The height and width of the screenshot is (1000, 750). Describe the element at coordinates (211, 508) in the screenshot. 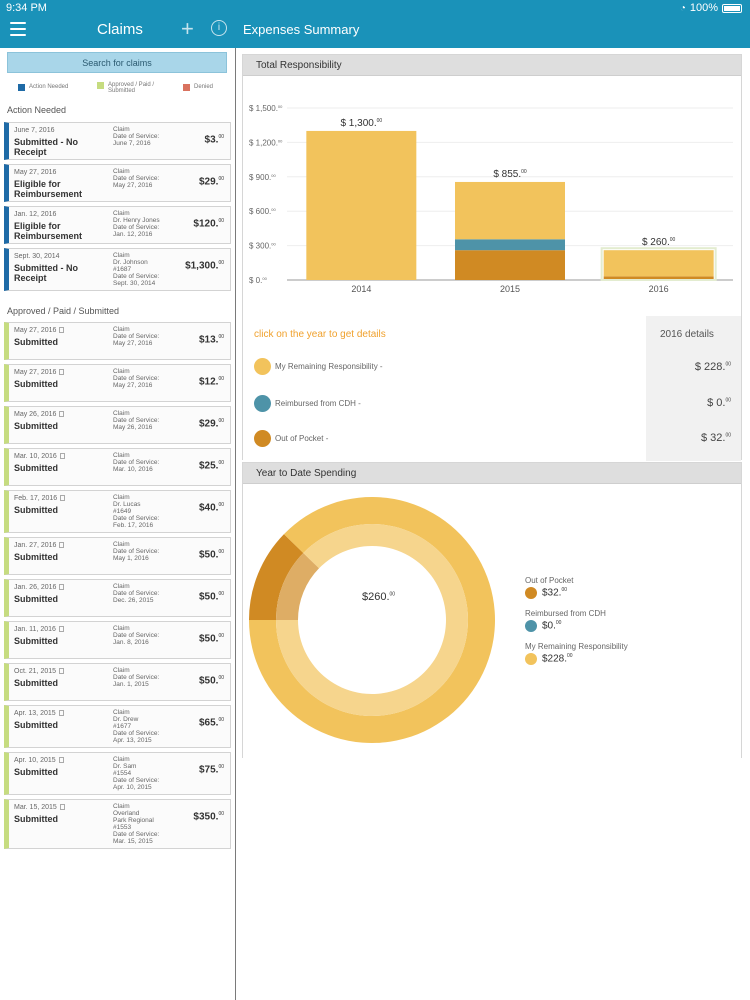

I see `claim-amount: $40.00` at that location.